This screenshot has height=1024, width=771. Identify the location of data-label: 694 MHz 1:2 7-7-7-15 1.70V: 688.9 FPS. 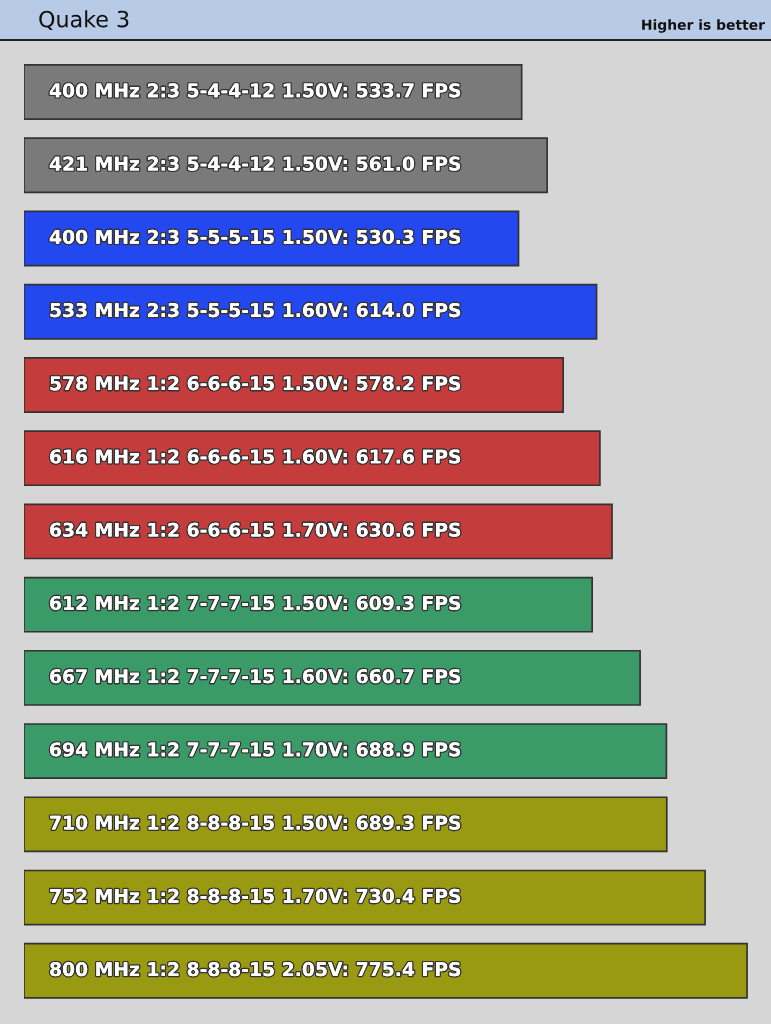
(255, 749).